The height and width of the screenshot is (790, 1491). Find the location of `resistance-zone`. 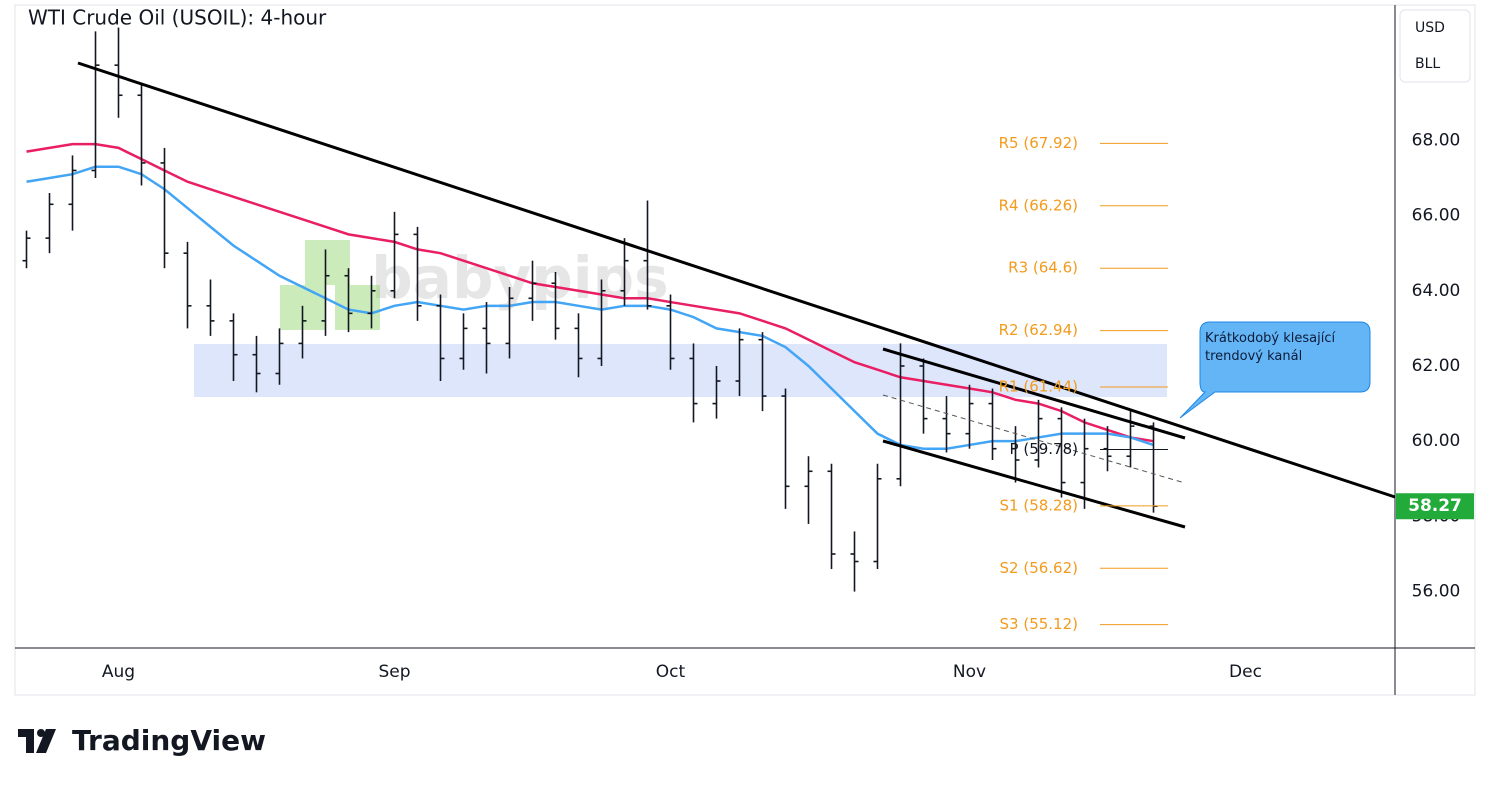

resistance-zone is located at coordinates (680, 370).